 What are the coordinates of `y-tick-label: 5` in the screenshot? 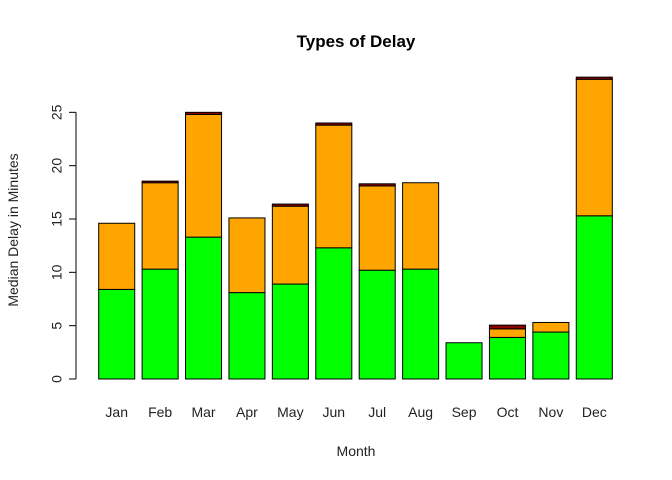 It's located at (57, 326).